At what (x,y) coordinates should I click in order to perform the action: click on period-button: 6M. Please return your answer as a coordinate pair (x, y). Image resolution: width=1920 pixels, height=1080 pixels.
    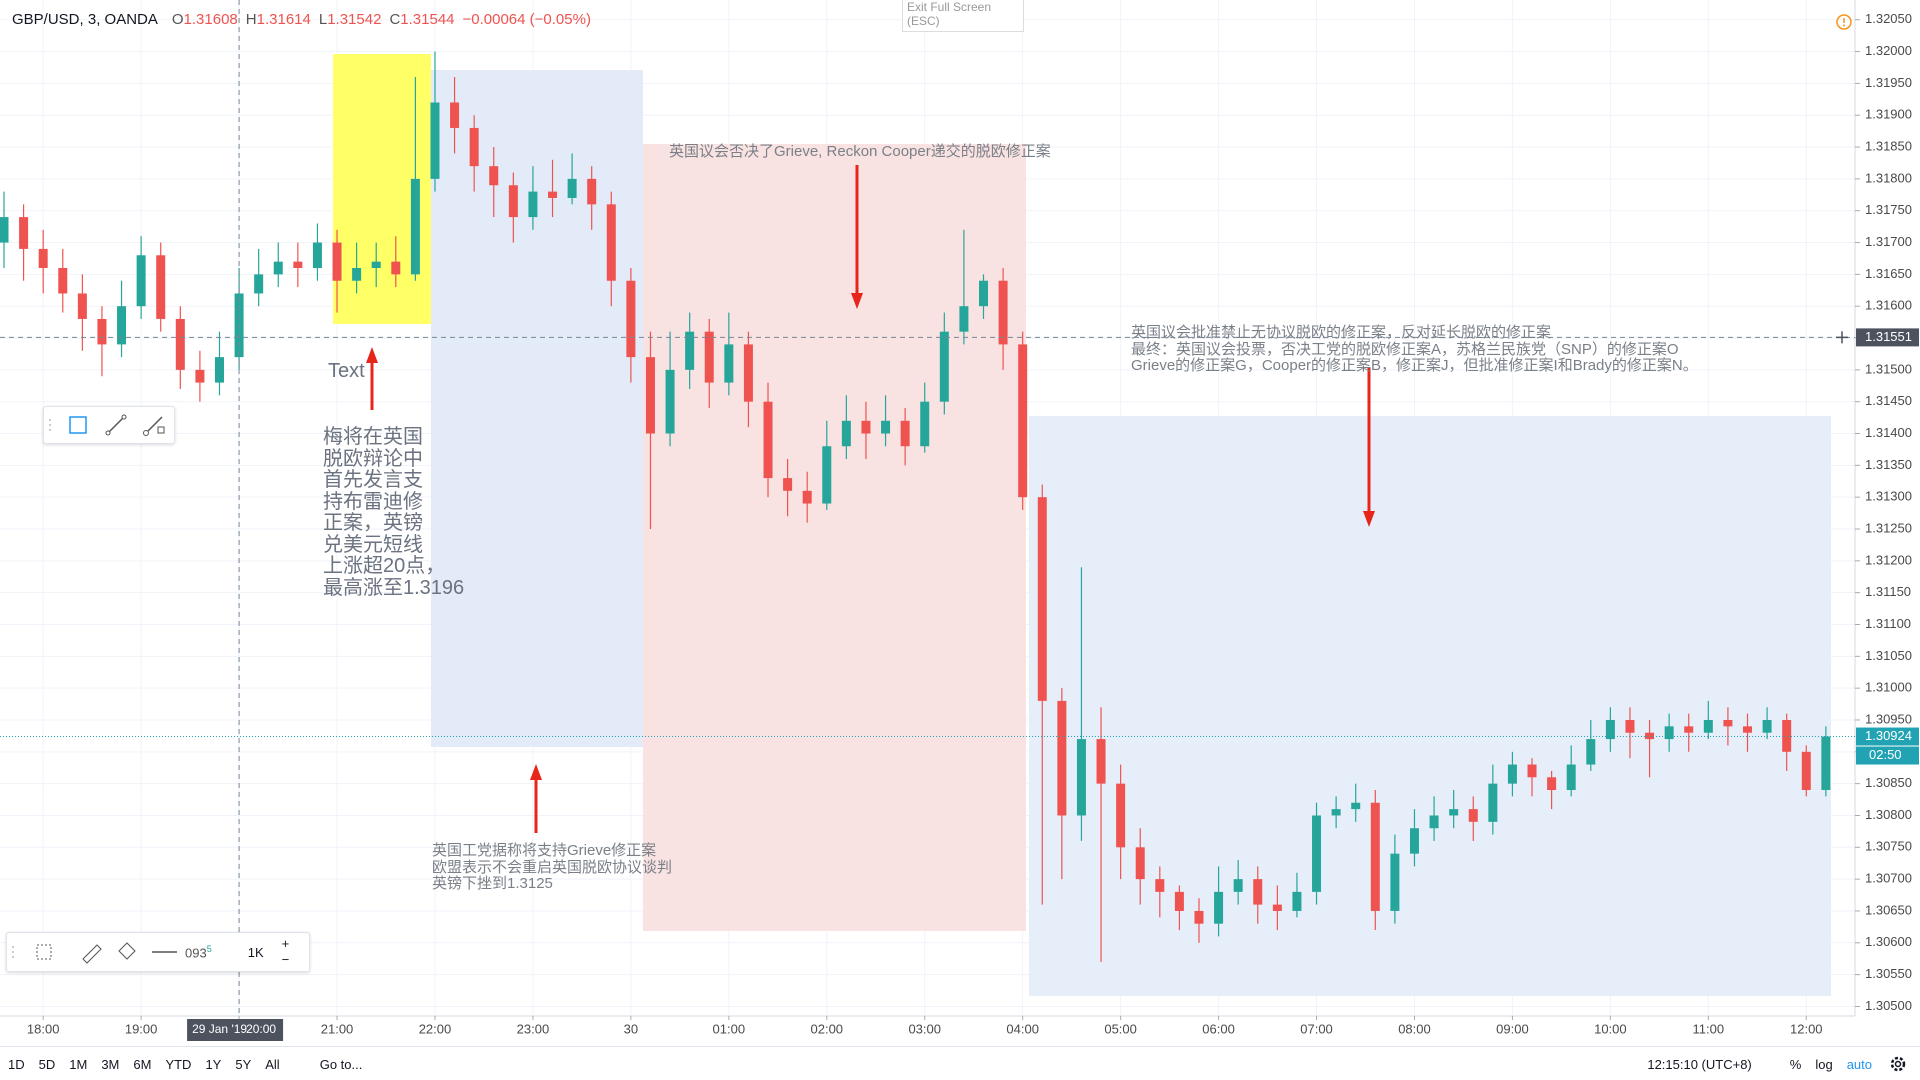
    Looking at the image, I should click on (142, 1064).